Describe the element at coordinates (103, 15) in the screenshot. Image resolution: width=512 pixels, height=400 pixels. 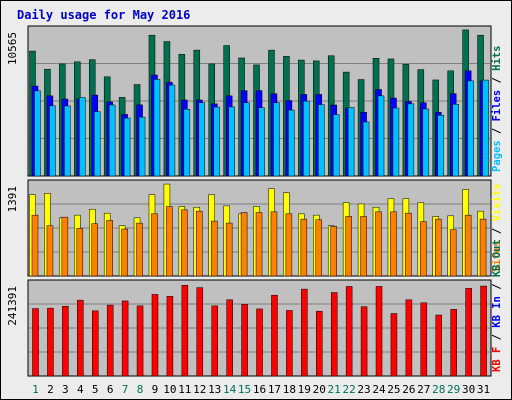
I see `chart-title: Daily usage for May 2016` at that location.